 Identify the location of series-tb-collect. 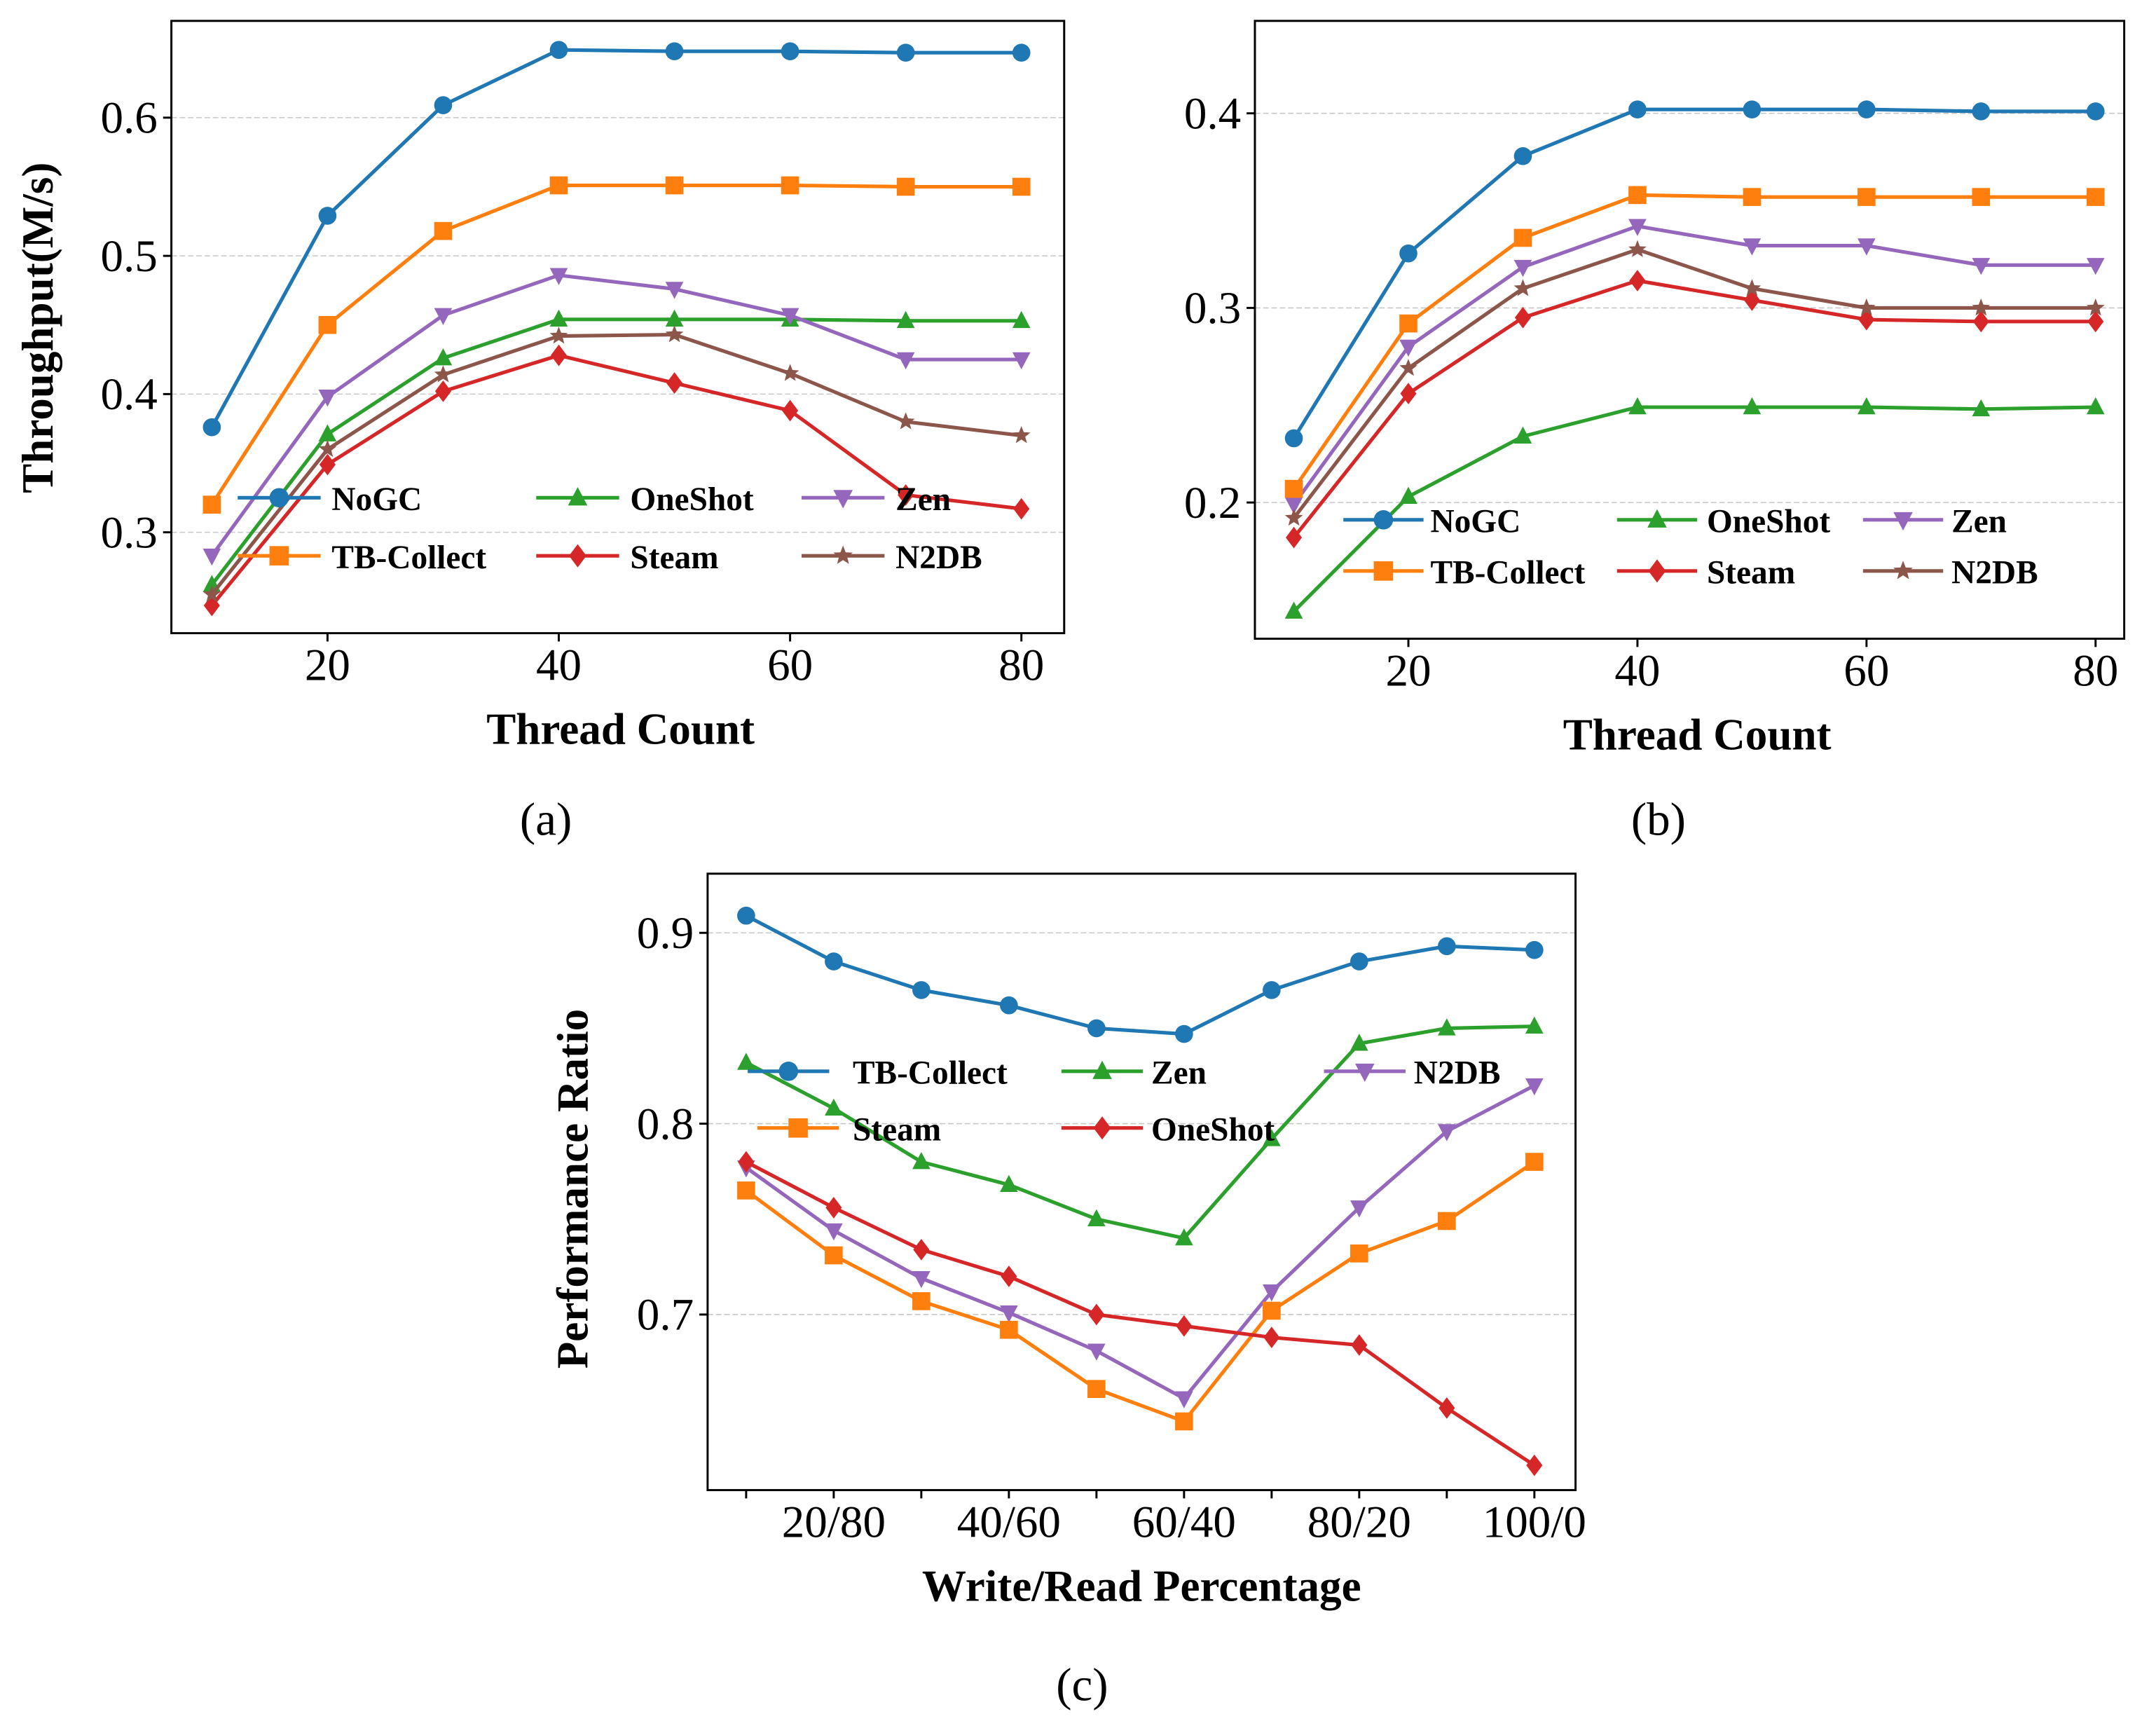
(616, 345).